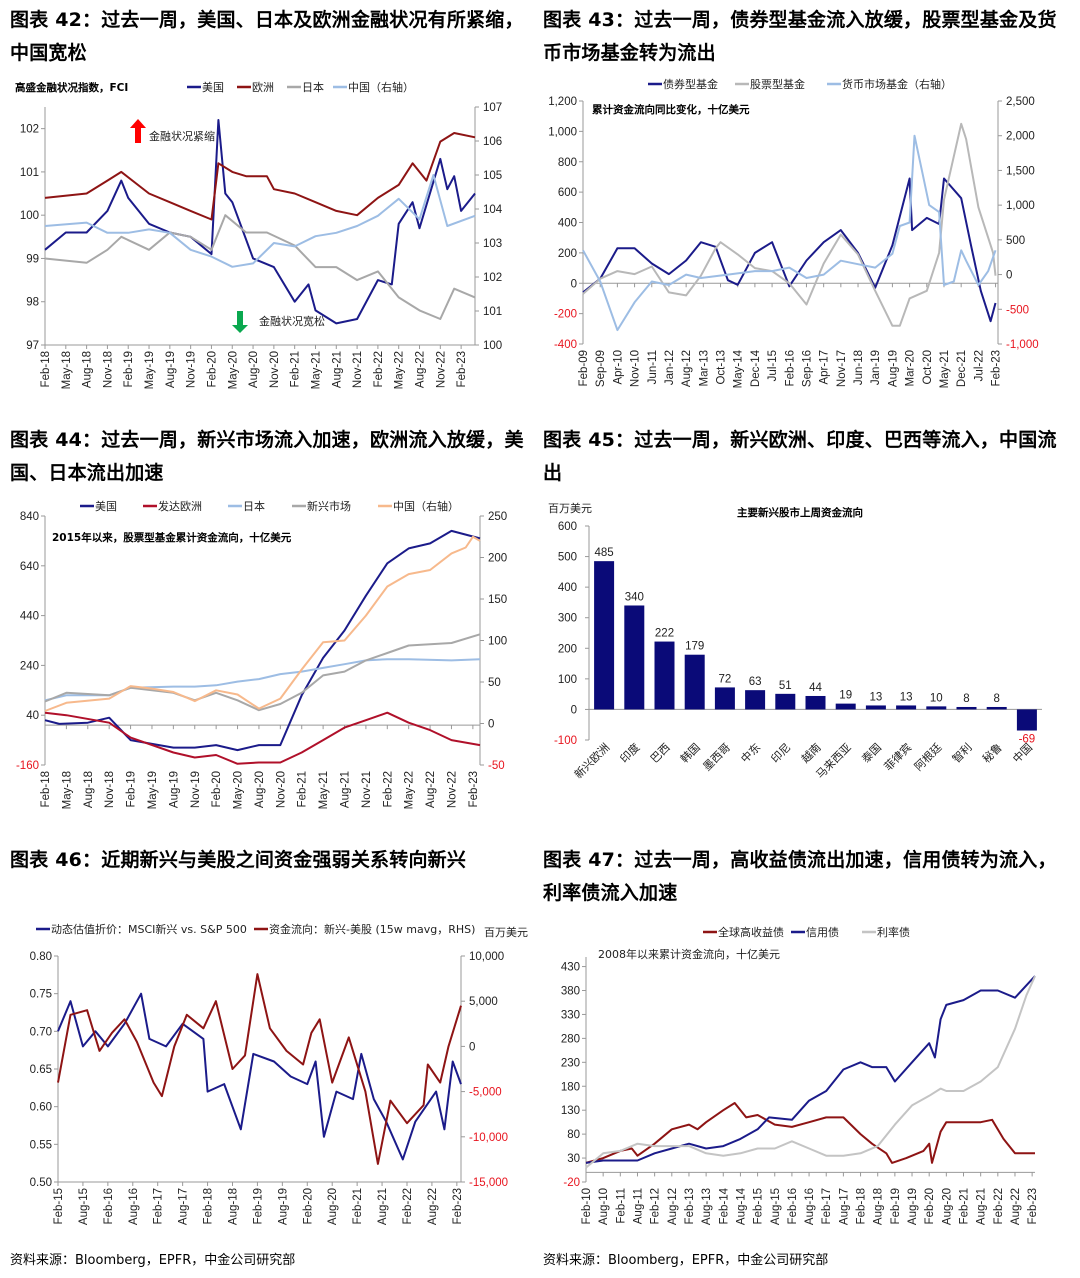  Describe the element at coordinates (785, 701) in the screenshot. I see `bar-印尼` at that location.